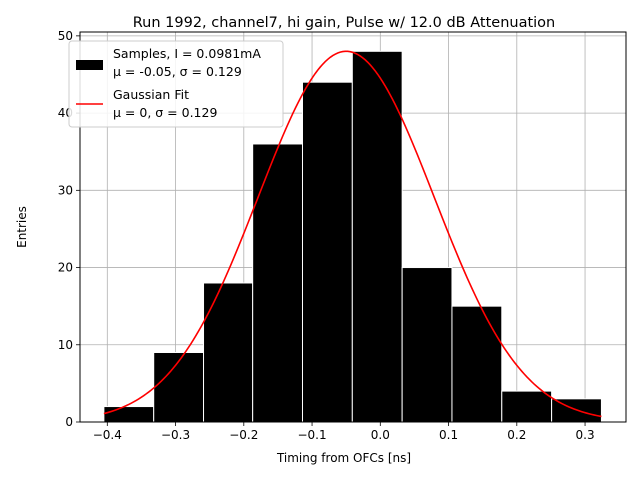 Image resolution: width=640 pixels, height=480 pixels. Describe the element at coordinates (177, 71) in the screenshot. I see `legend-samples-stats: μ = -0.05, σ = 0.129` at that location.